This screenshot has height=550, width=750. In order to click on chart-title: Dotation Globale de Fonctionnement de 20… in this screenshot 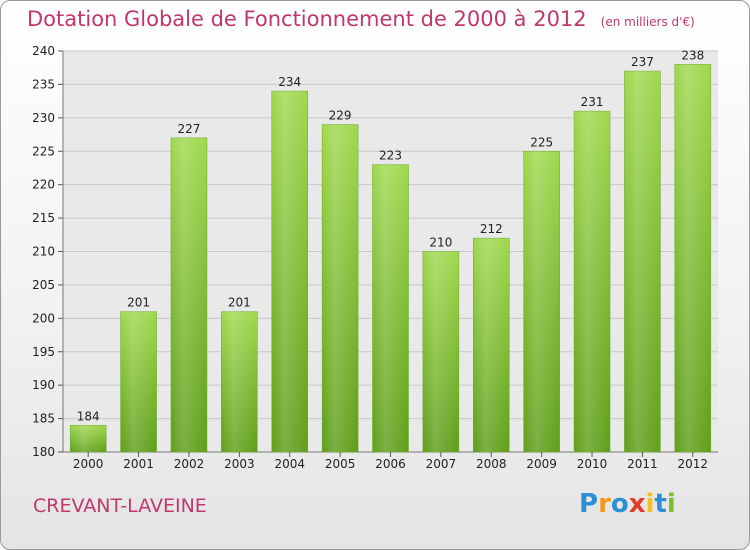, I will do `click(307, 19)`.